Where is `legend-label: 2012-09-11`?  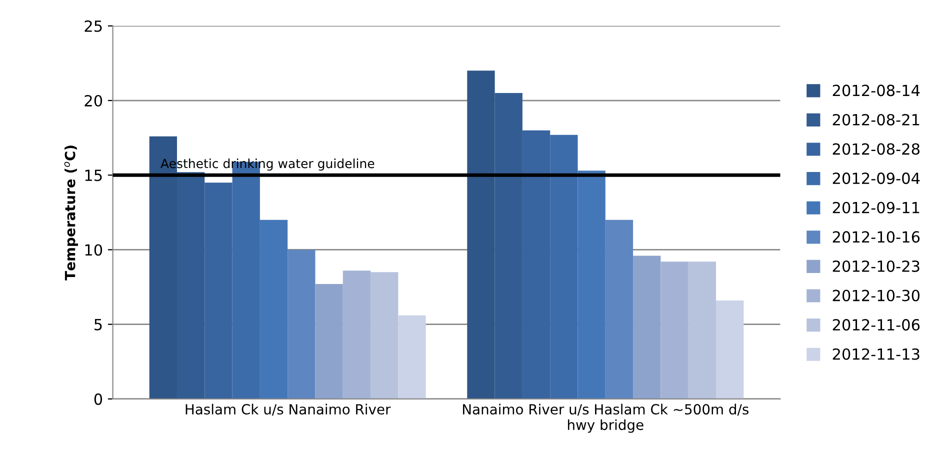 legend-label: 2012-09-11 is located at coordinates (876, 208).